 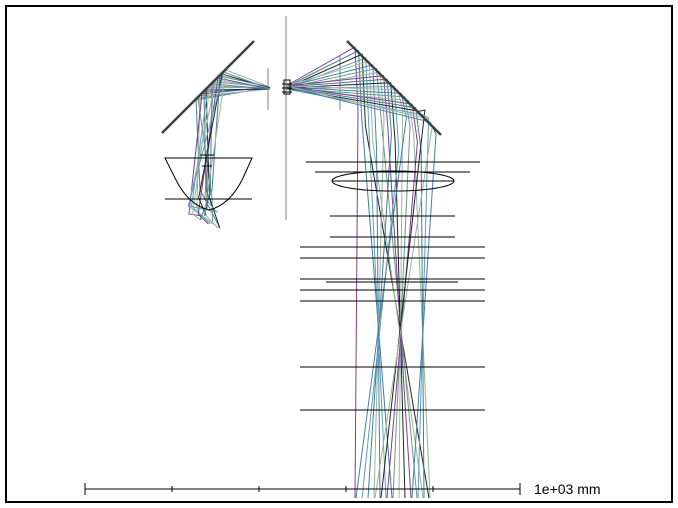 I want to click on ray-bundle-left, so click(x=229, y=149).